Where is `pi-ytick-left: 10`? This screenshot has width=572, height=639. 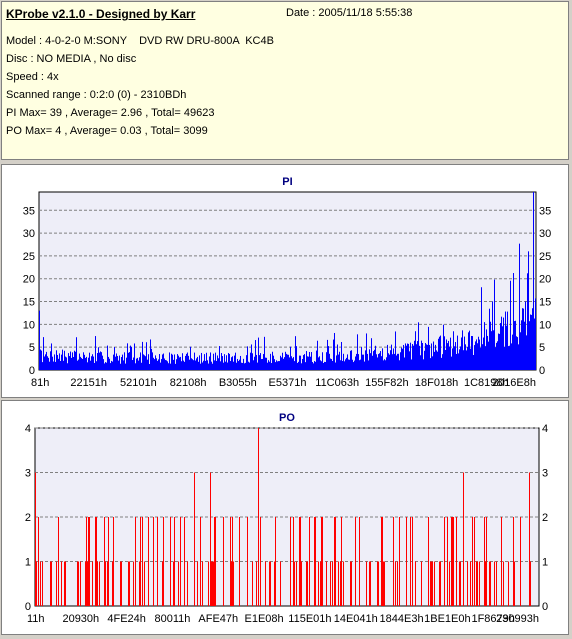 pi-ytick-left: 10 is located at coordinates (29, 325).